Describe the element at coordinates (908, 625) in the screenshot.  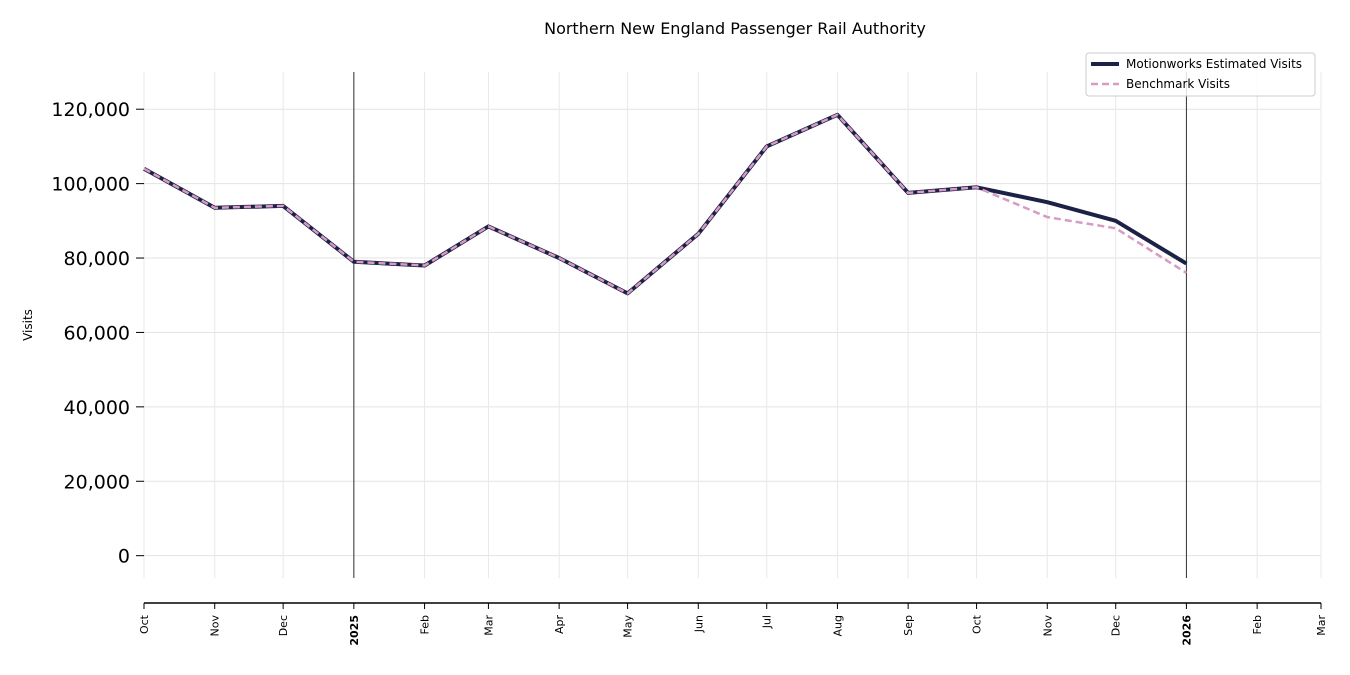
I see `x-tick-label: Sep` at that location.